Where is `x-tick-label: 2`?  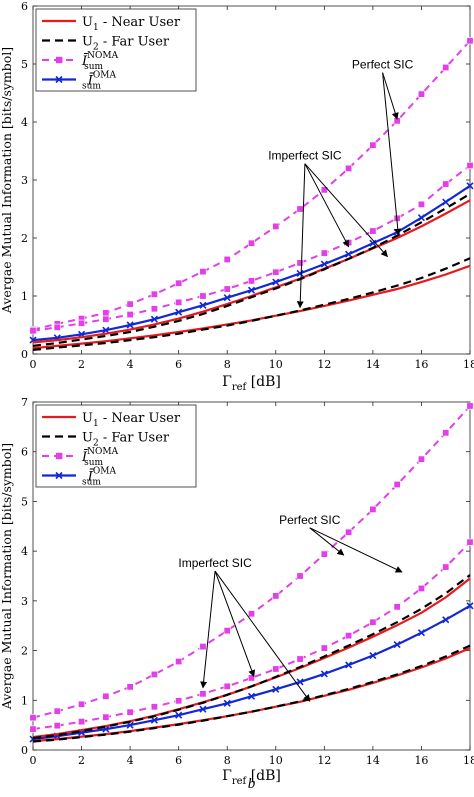 x-tick-label: 2 is located at coordinates (81, 364).